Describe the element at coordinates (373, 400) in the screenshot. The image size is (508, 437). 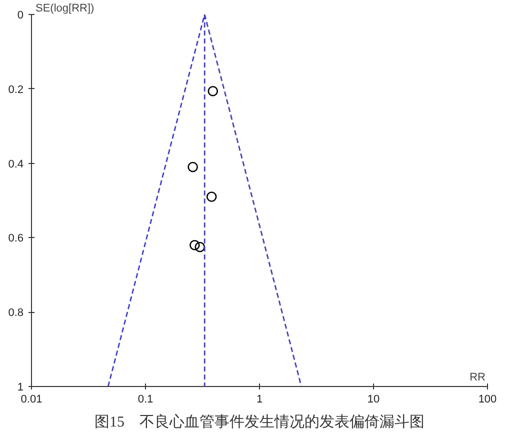
I see `x-tick-label: 10` at that location.